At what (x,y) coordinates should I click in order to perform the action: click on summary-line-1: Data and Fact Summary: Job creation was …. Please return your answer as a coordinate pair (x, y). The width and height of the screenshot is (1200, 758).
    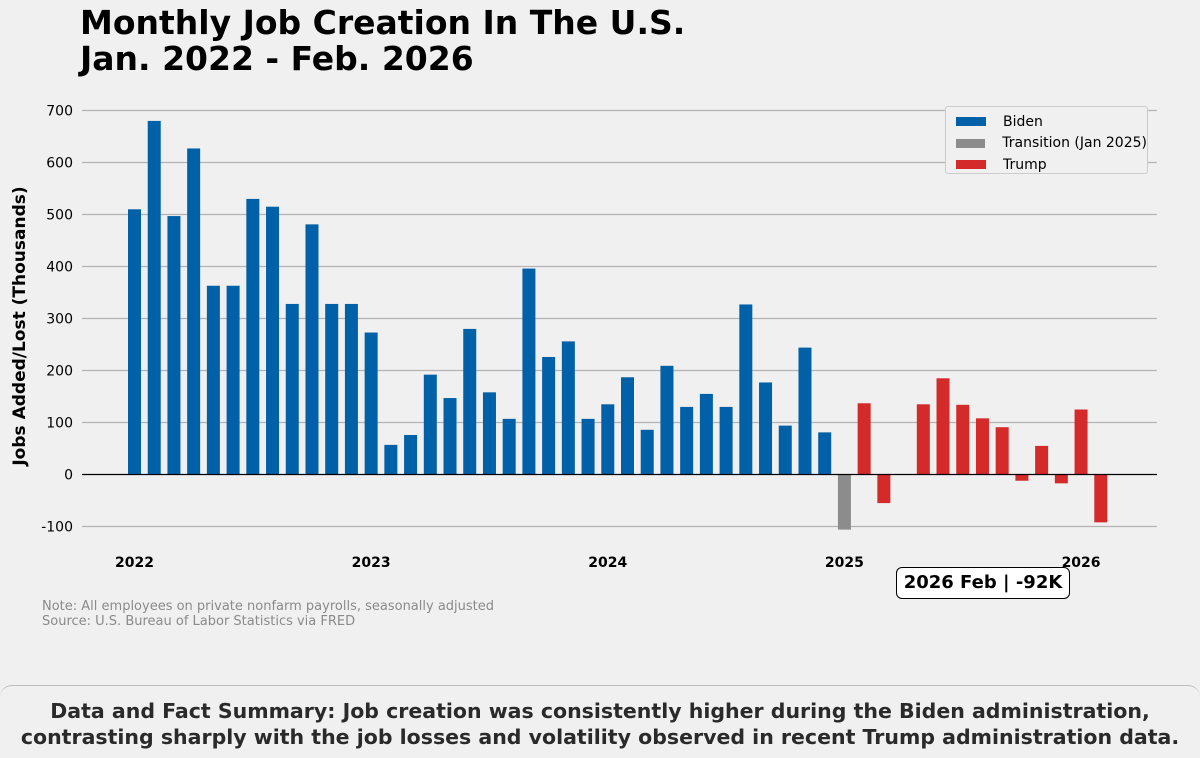
    Looking at the image, I should click on (600, 711).